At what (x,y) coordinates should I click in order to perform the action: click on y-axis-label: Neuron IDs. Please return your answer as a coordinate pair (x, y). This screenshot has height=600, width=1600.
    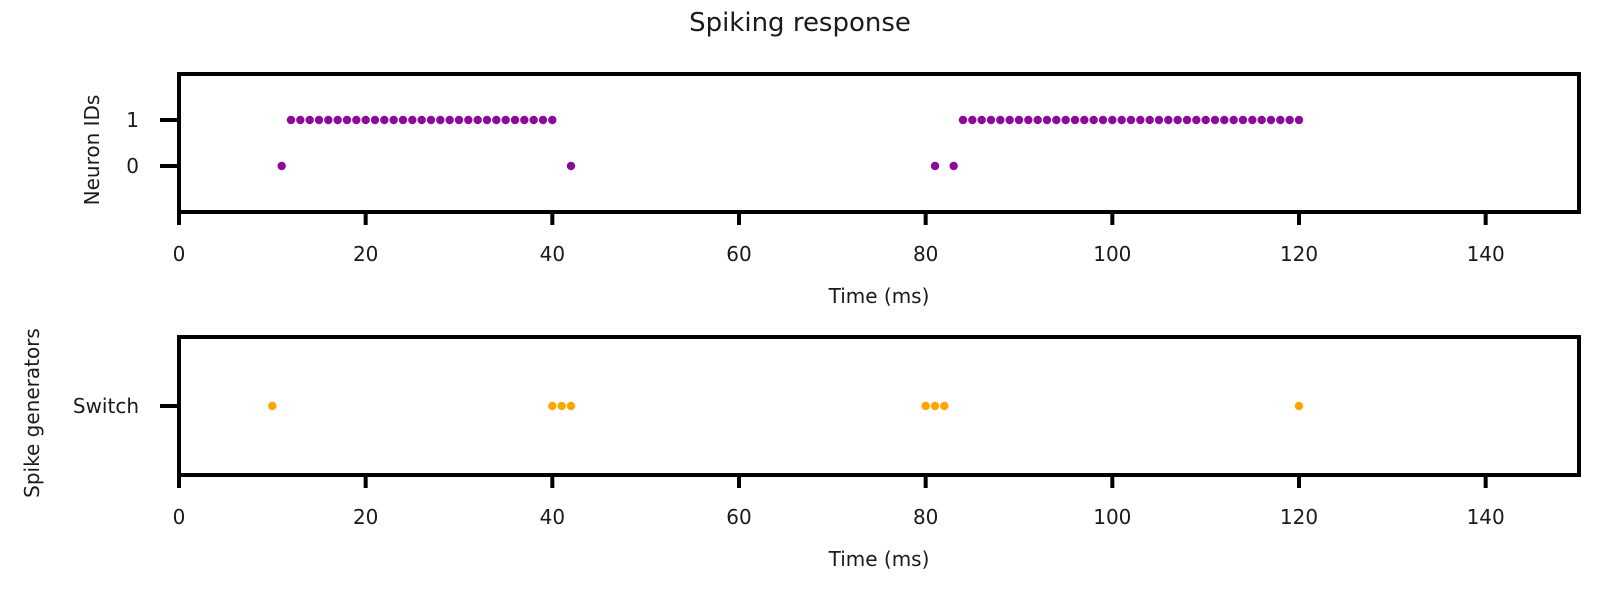
    Looking at the image, I should click on (92, 150).